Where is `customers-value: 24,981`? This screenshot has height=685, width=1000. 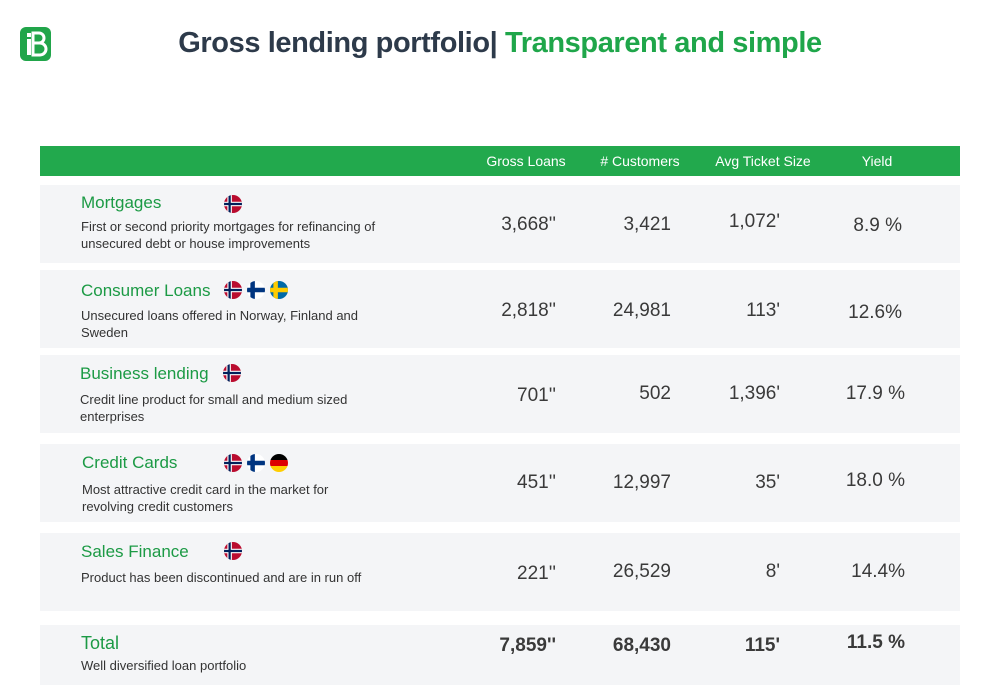 customers-value: 24,981 is located at coordinates (641, 310).